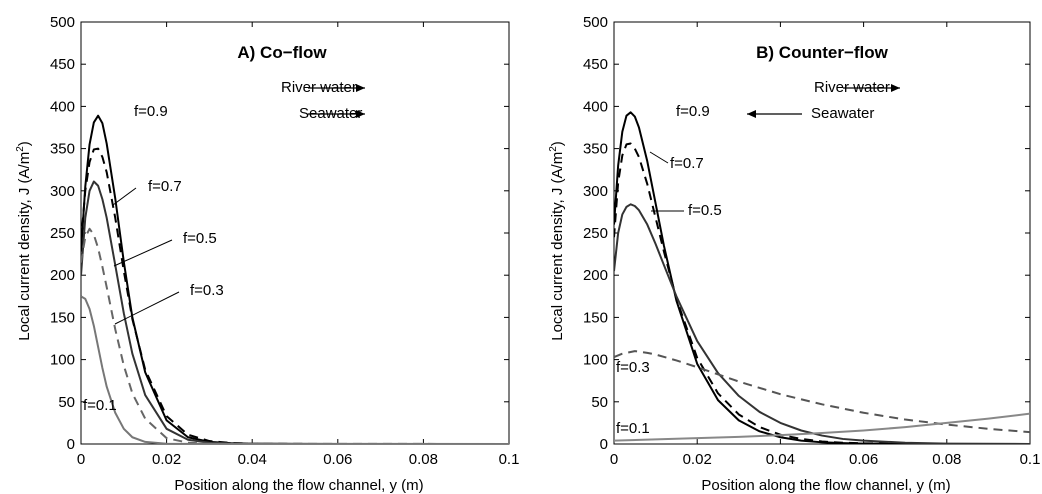  What do you see at coordinates (282, 52) in the screenshot?
I see `chart-title: A) Co−flow` at bounding box center [282, 52].